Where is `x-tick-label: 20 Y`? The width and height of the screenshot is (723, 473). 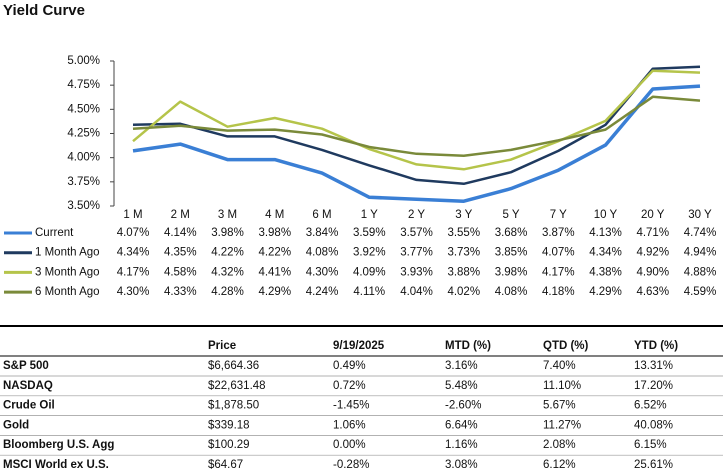
x-tick-label: 20 Y is located at coordinates (653, 215).